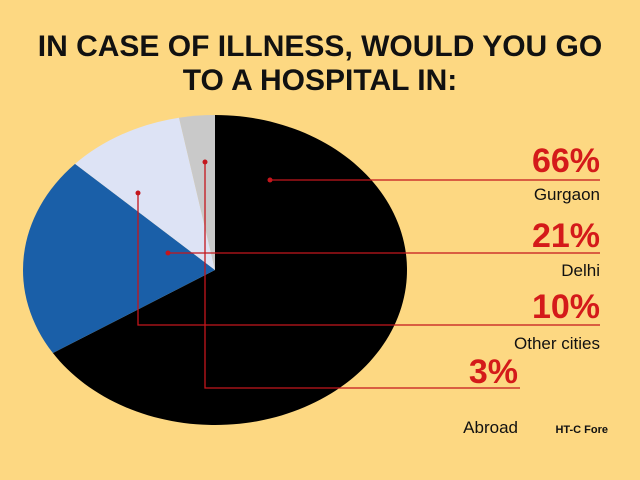 This screenshot has height=480, width=640. Describe the element at coordinates (557, 343) in the screenshot. I see `category-label: Other cities` at that location.